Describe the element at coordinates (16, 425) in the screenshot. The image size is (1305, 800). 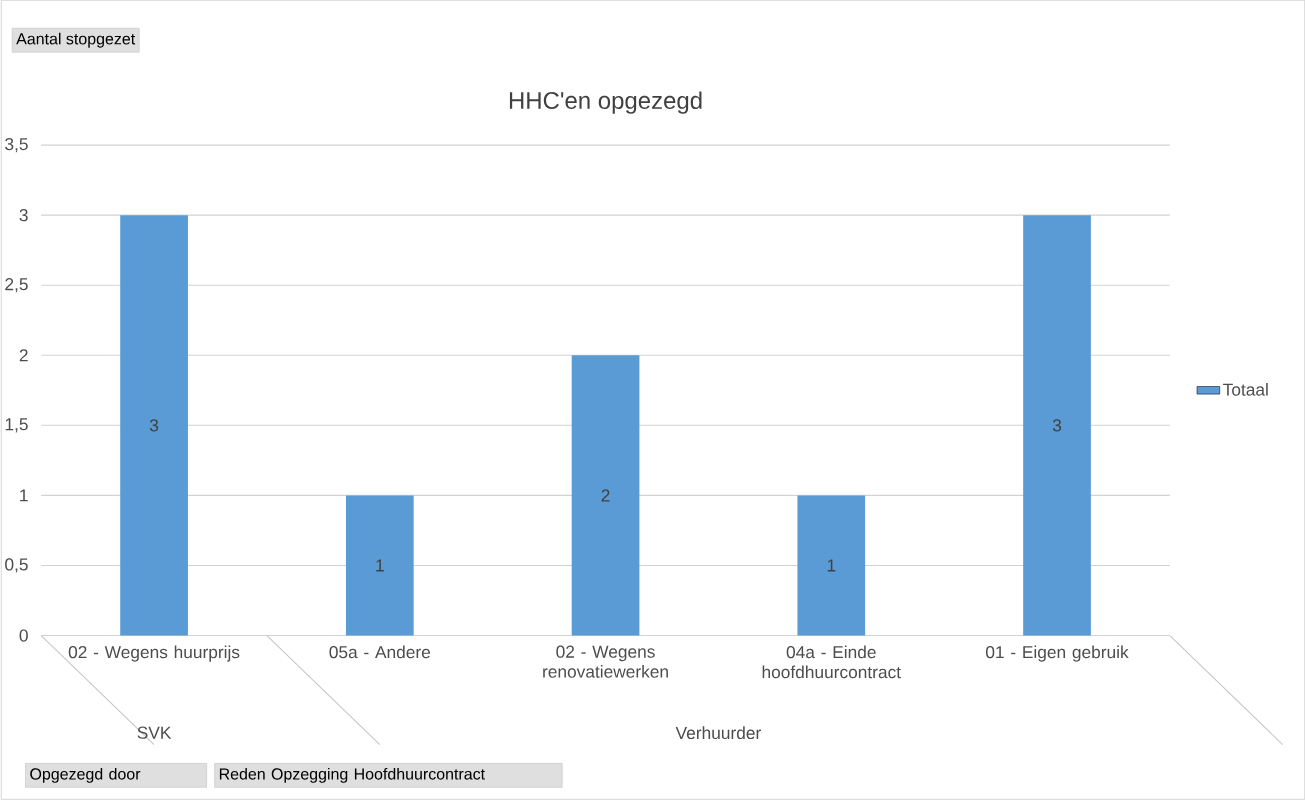
I see `y-tick-label: 1,5` at that location.